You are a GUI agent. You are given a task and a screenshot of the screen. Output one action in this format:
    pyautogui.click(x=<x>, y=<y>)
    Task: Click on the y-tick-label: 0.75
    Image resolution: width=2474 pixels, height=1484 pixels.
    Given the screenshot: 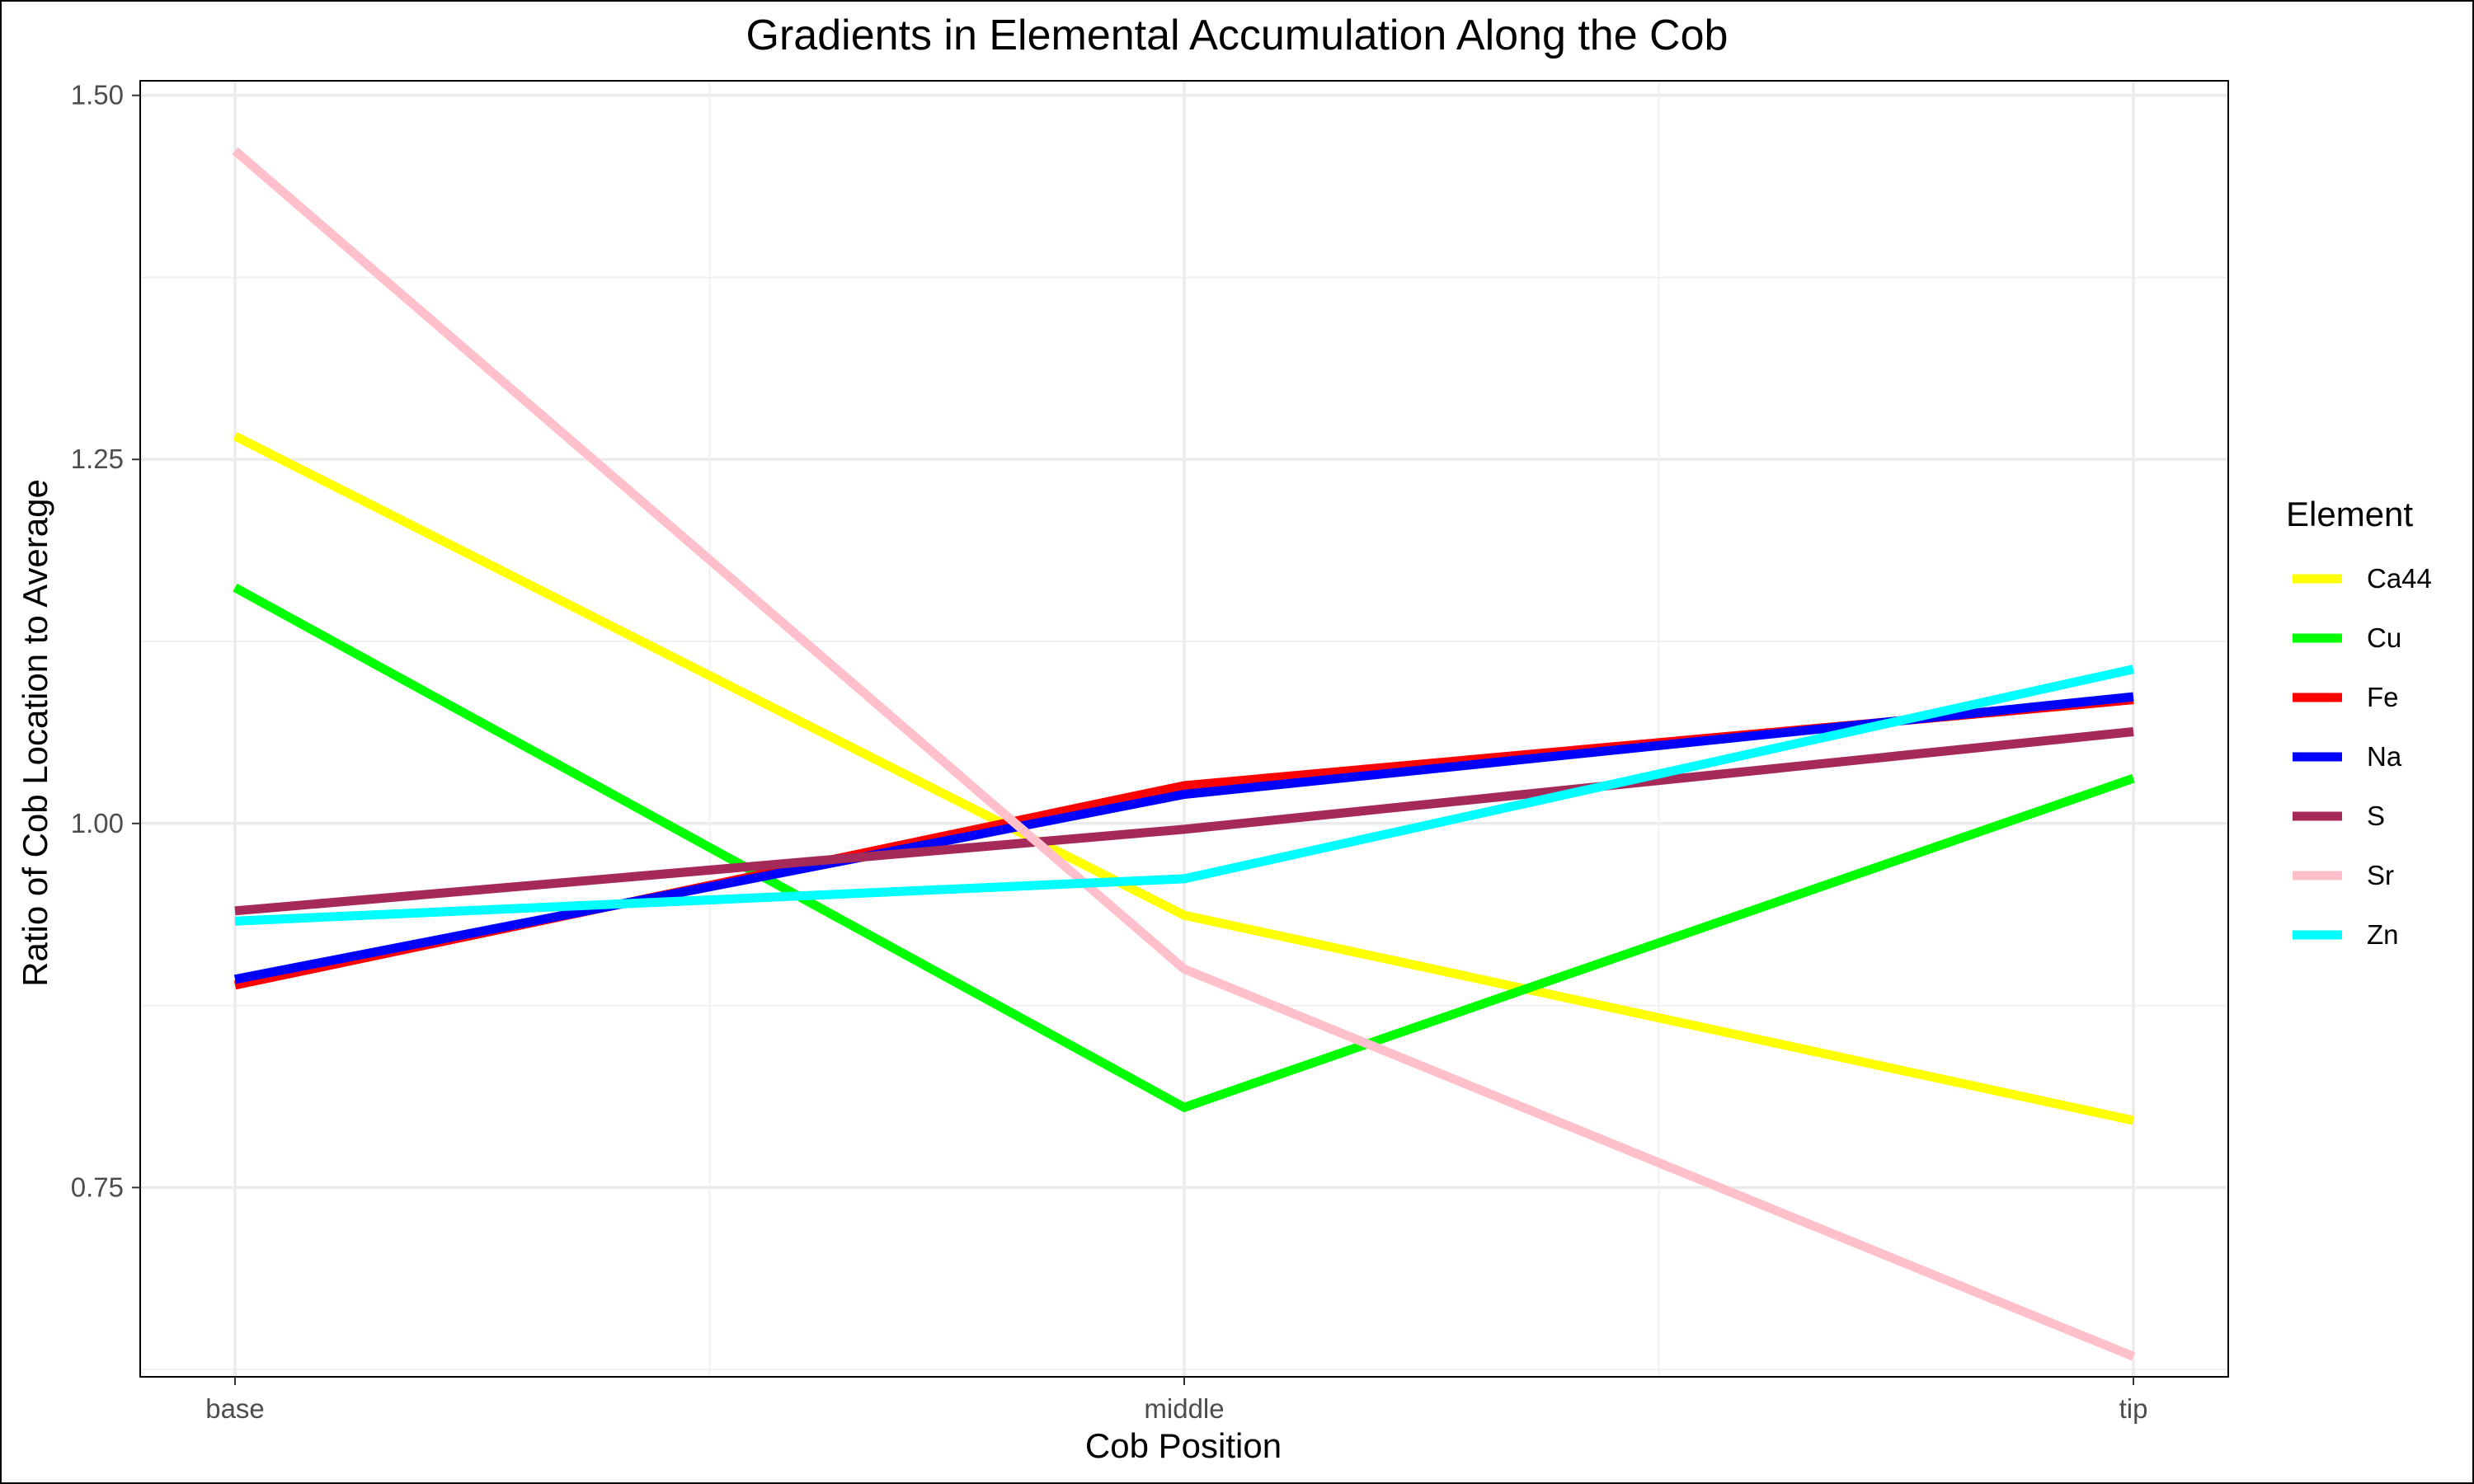 What is the action you would take?
    pyautogui.click(x=97, y=1187)
    